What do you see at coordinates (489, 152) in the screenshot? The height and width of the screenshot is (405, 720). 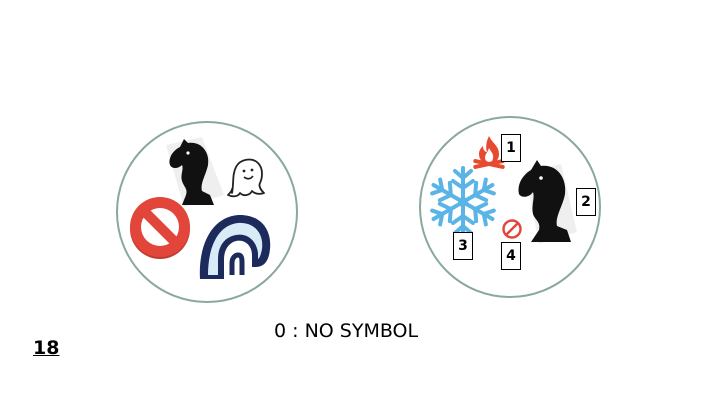 I see `campfire-icon` at bounding box center [489, 152].